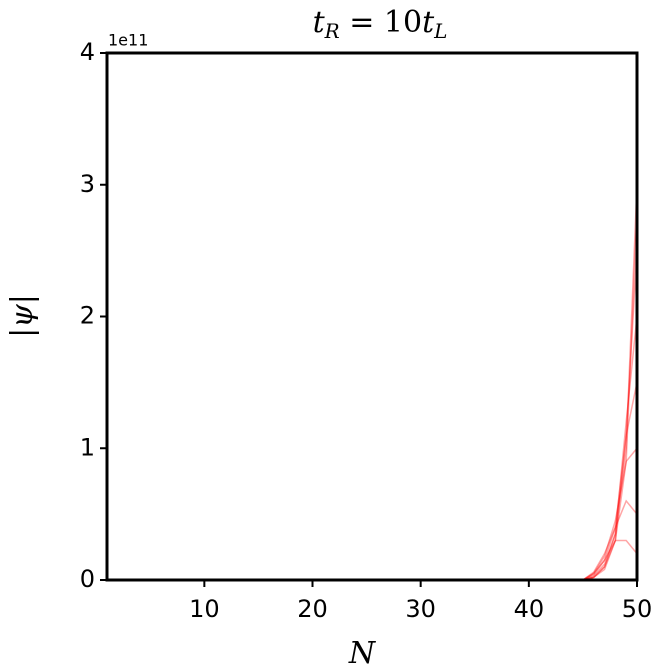  Describe the element at coordinates (204, 609) in the screenshot. I see `x-tick-label: 10` at that location.